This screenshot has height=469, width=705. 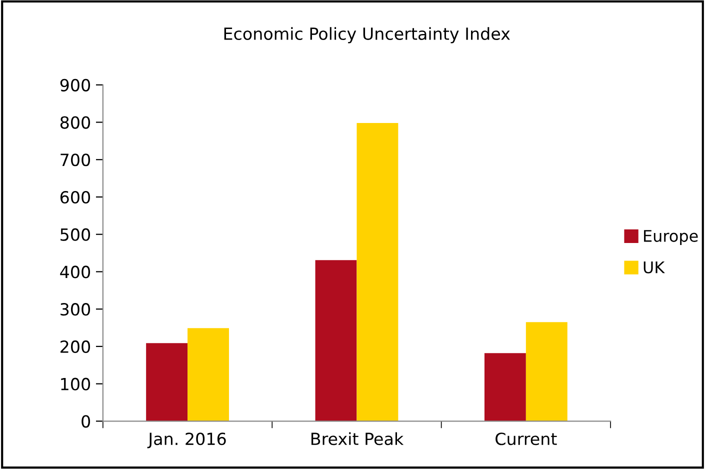 What do you see at coordinates (75, 85) in the screenshot?
I see `y-tick-label: 900` at bounding box center [75, 85].